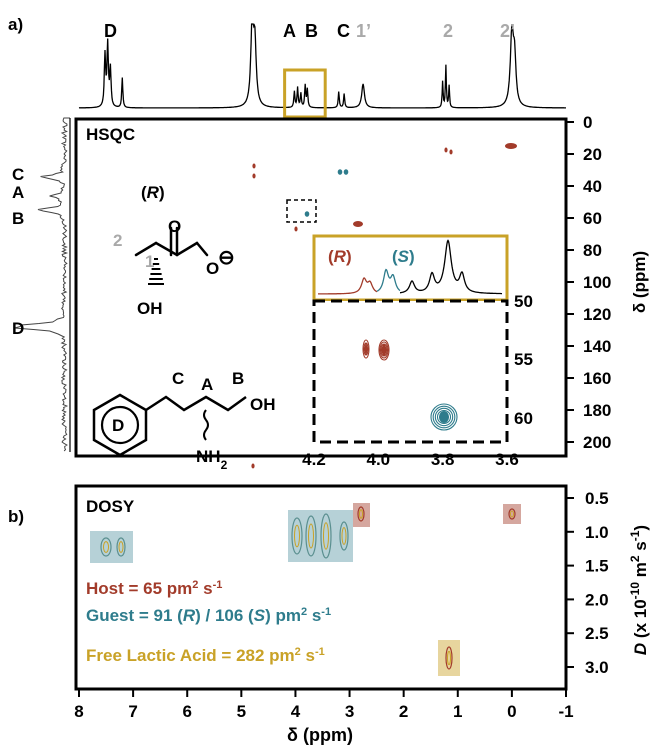  What do you see at coordinates (349, 711) in the screenshot?
I see `dosy-xtick-label: 3` at bounding box center [349, 711].